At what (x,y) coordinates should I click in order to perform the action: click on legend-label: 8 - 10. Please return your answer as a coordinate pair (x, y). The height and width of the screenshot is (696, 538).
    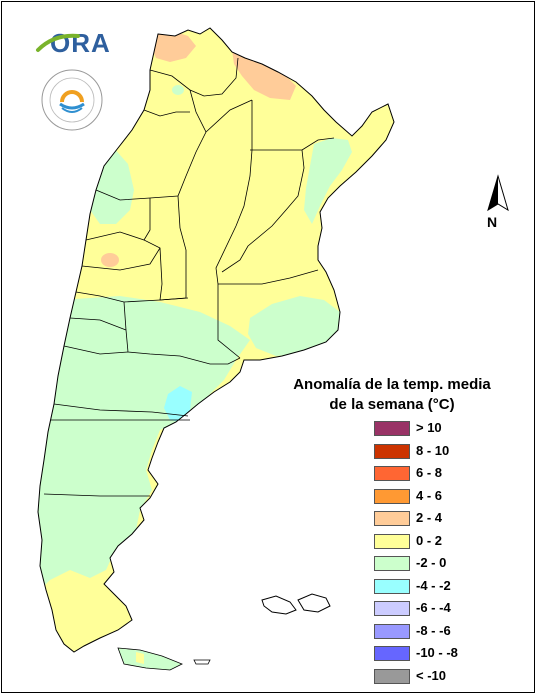
    Looking at the image, I should click on (433, 450).